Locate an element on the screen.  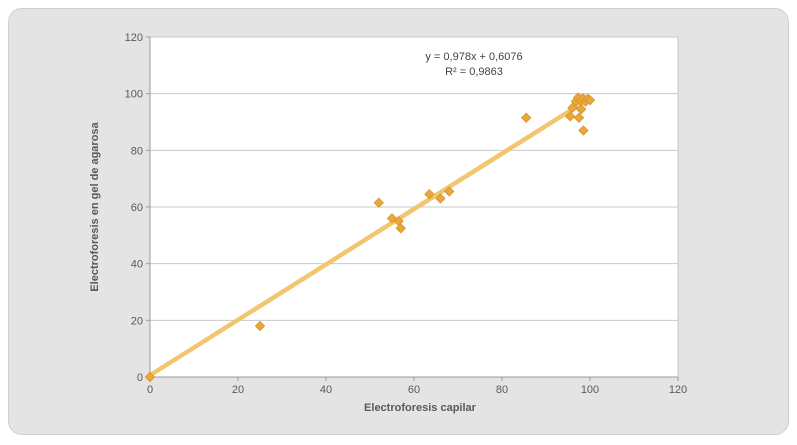
y-tick-label: 80 is located at coordinates (137, 151).